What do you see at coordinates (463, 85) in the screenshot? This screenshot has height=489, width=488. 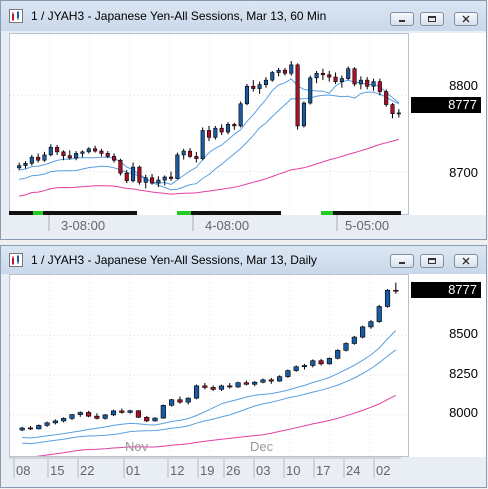 I see `price-label-8800: 8800` at bounding box center [463, 85].